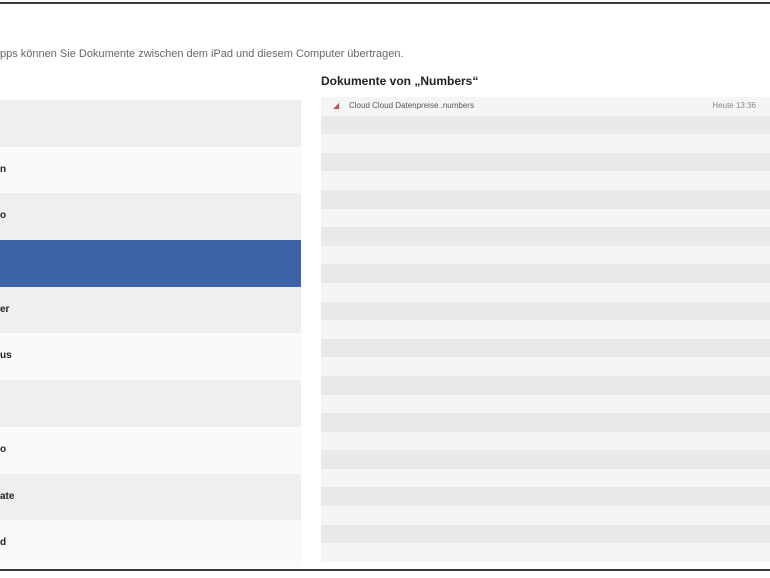 Image resolution: width=770 pixels, height=578 pixels. What do you see at coordinates (385, 570) in the screenshot?
I see `window-bottom-border` at bounding box center [385, 570].